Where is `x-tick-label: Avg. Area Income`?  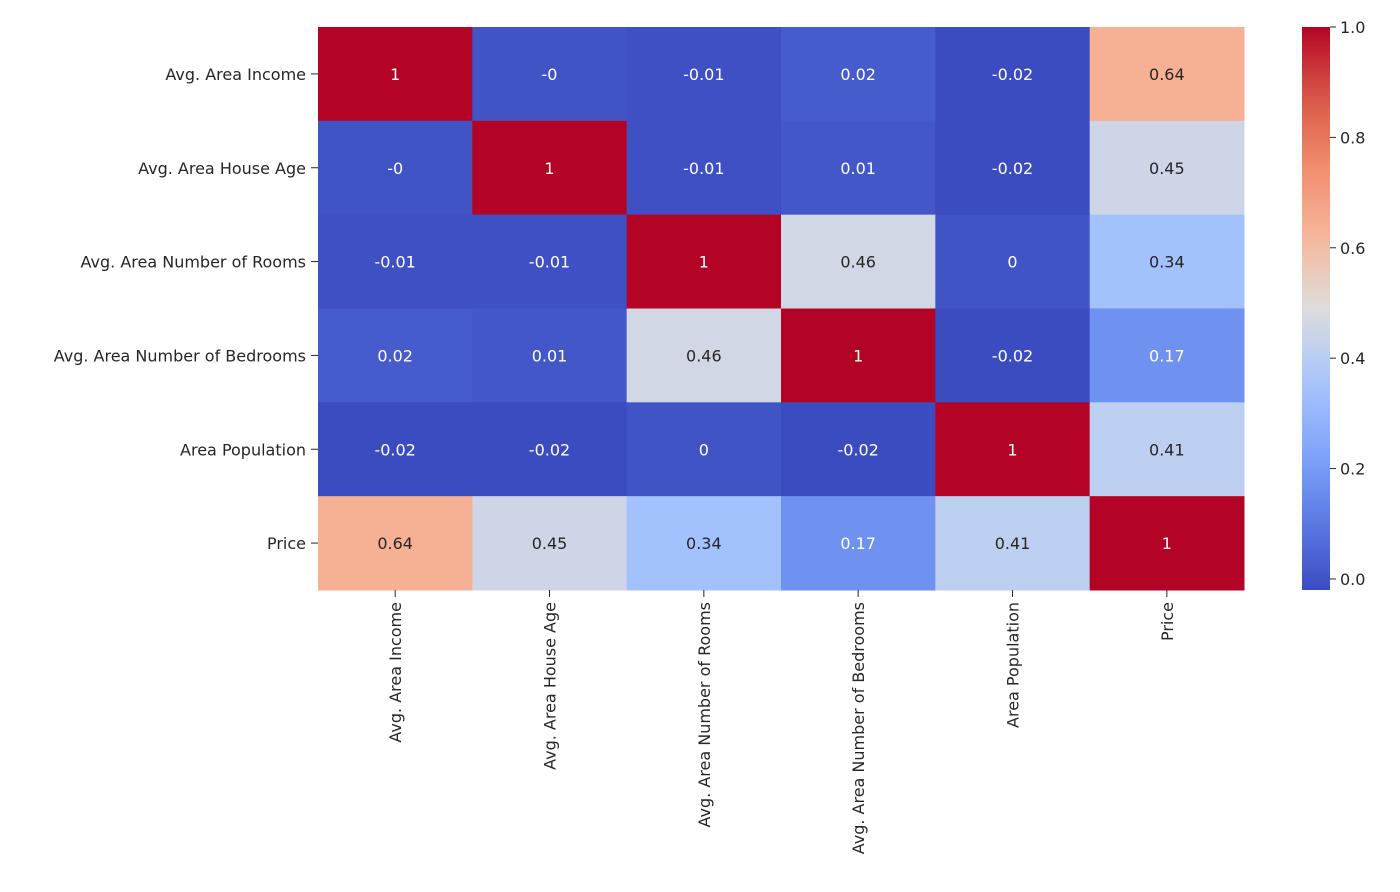
x-tick-label: Avg. Area Income is located at coordinates (395, 672).